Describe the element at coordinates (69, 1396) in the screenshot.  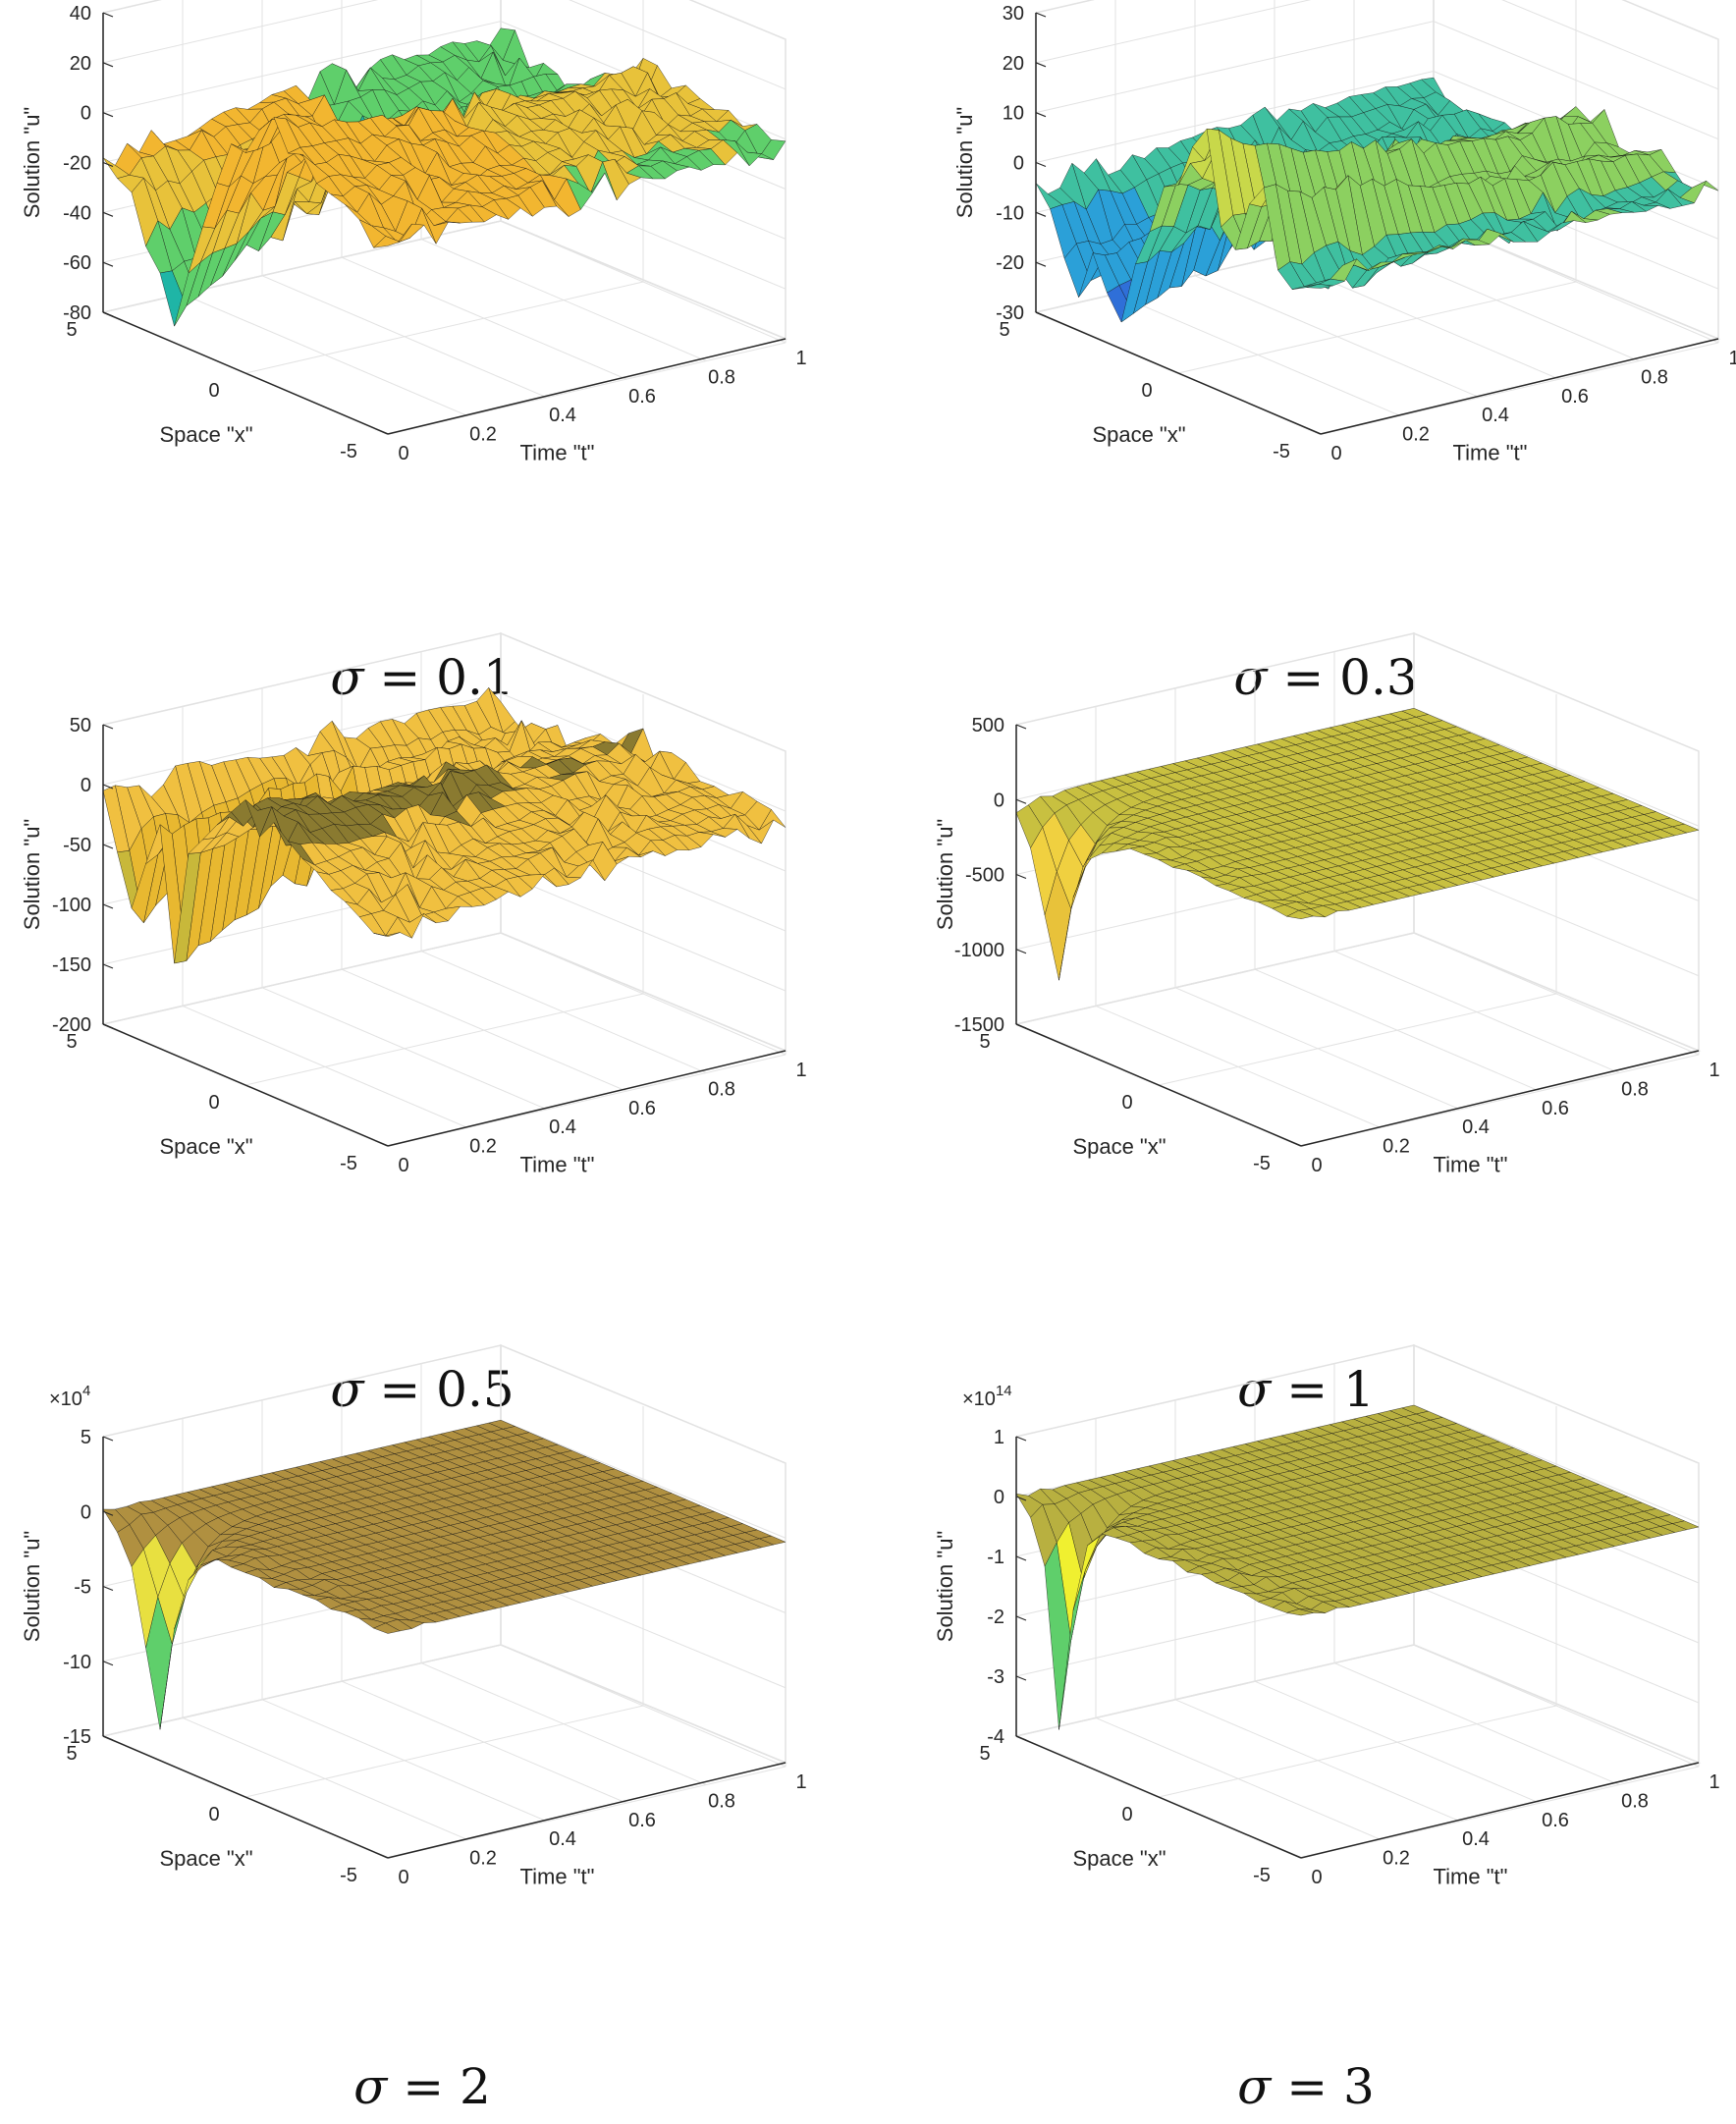
I see `z-exponent-label: ×10⁴` at that location.